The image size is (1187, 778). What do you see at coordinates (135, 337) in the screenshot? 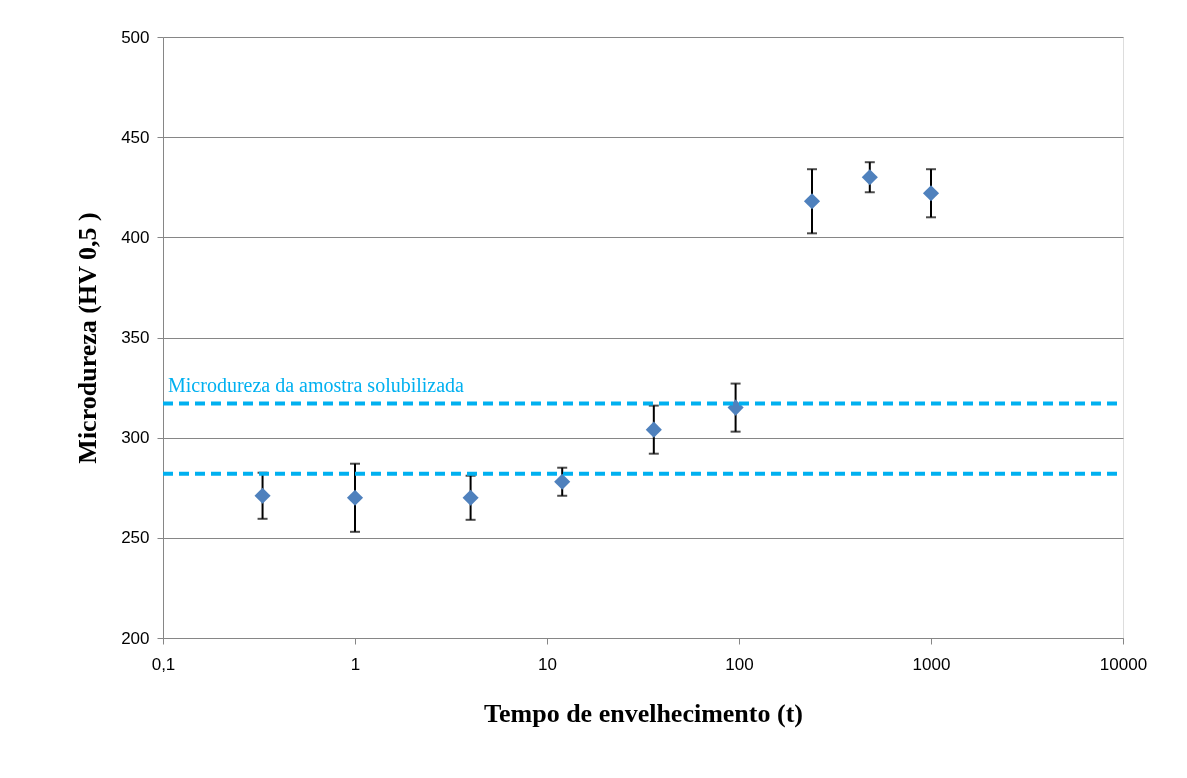
I see `y-tick-label: 350` at bounding box center [135, 337].